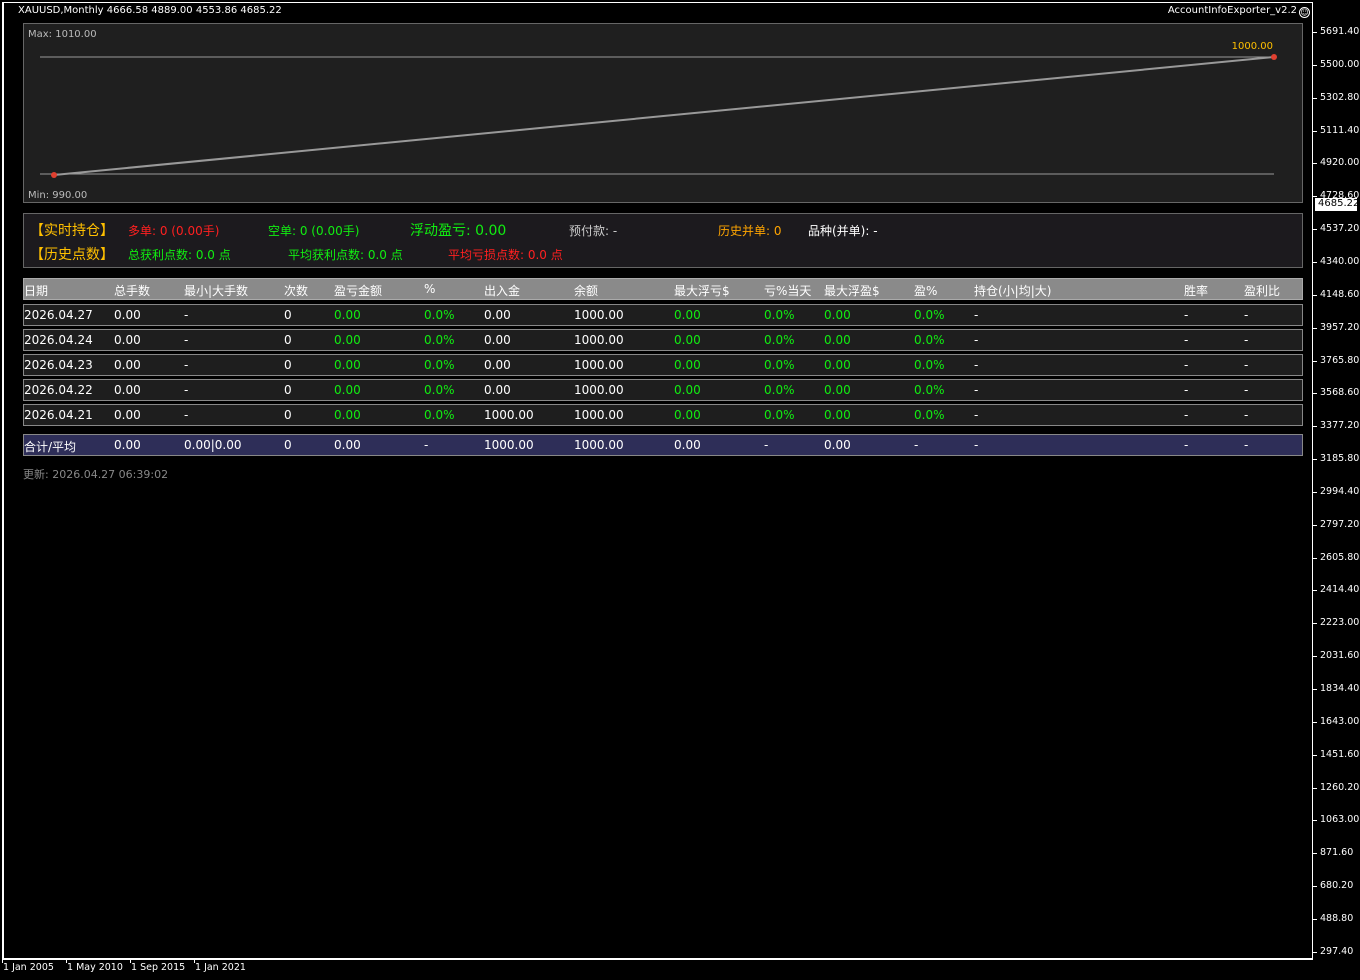 The width and height of the screenshot is (1360, 980). What do you see at coordinates (458, 231) in the screenshot?
I see `floating-pnl: 浮动盈亏: 0.00` at bounding box center [458, 231].